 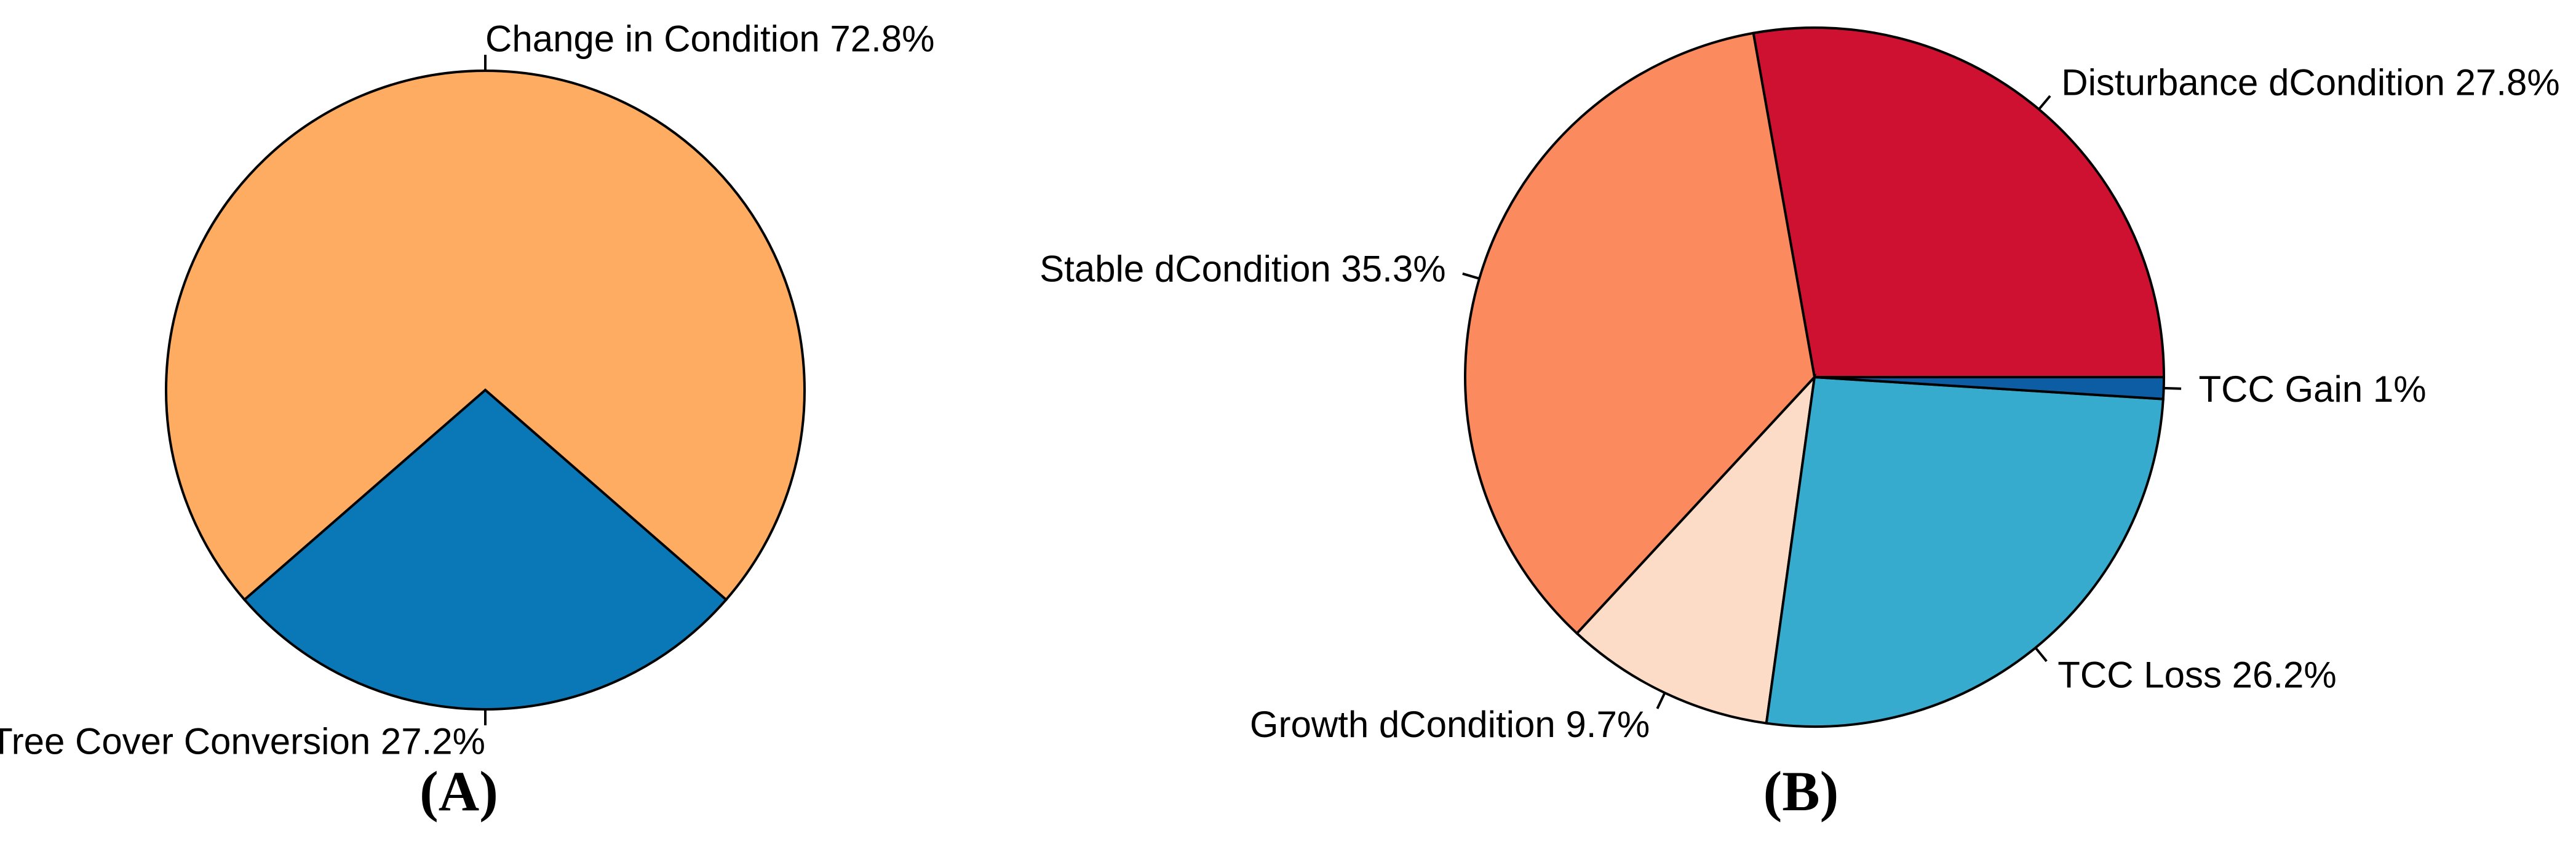 What do you see at coordinates (1640, 334) in the screenshot?
I see `pie-slice-stable-dcondition` at bounding box center [1640, 334].